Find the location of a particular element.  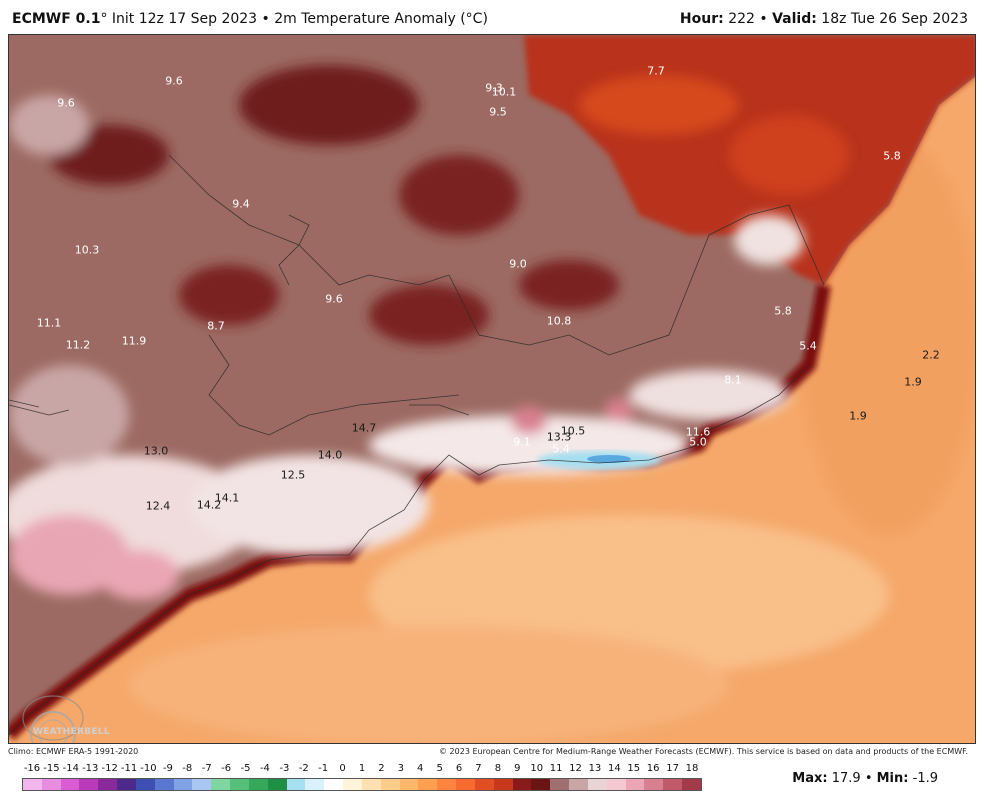

map-value-label: 2.2 is located at coordinates (931, 355).